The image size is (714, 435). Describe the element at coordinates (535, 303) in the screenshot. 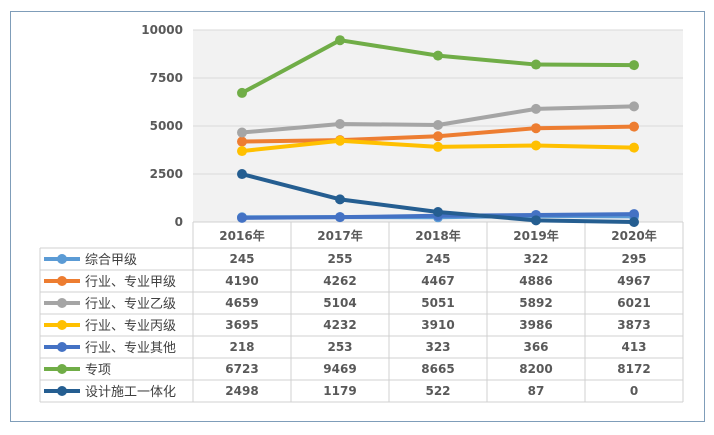

I see `data-table-value: 5892` at that location.